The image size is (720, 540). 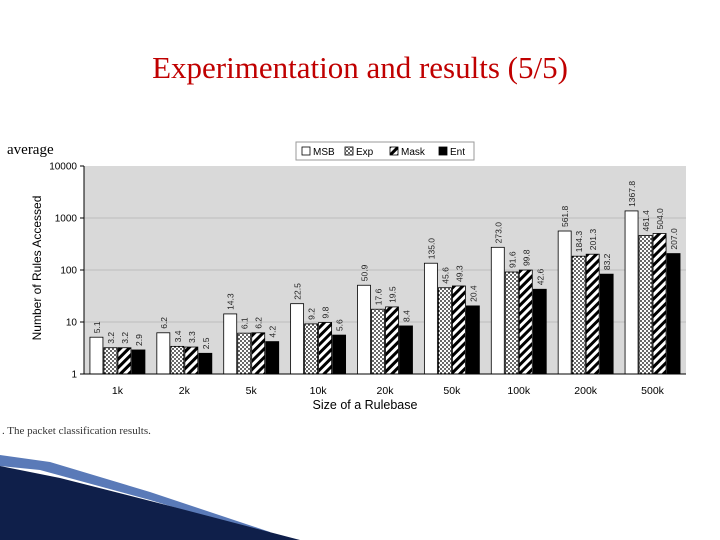 What do you see at coordinates (457, 152) in the screenshot?
I see `legend-label-ent: Ent` at bounding box center [457, 152].